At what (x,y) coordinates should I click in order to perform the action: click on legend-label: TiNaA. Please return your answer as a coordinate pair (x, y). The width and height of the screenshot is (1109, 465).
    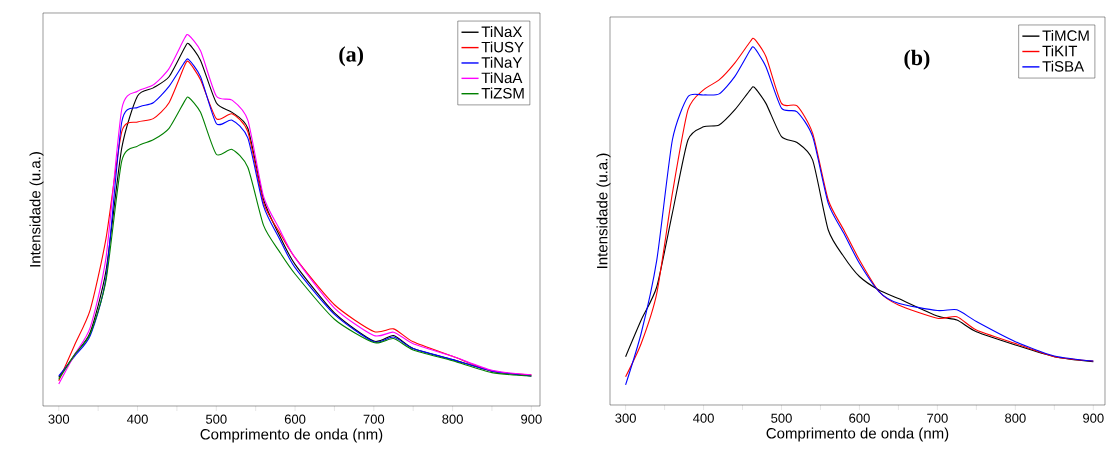
    Looking at the image, I should click on (502, 78).